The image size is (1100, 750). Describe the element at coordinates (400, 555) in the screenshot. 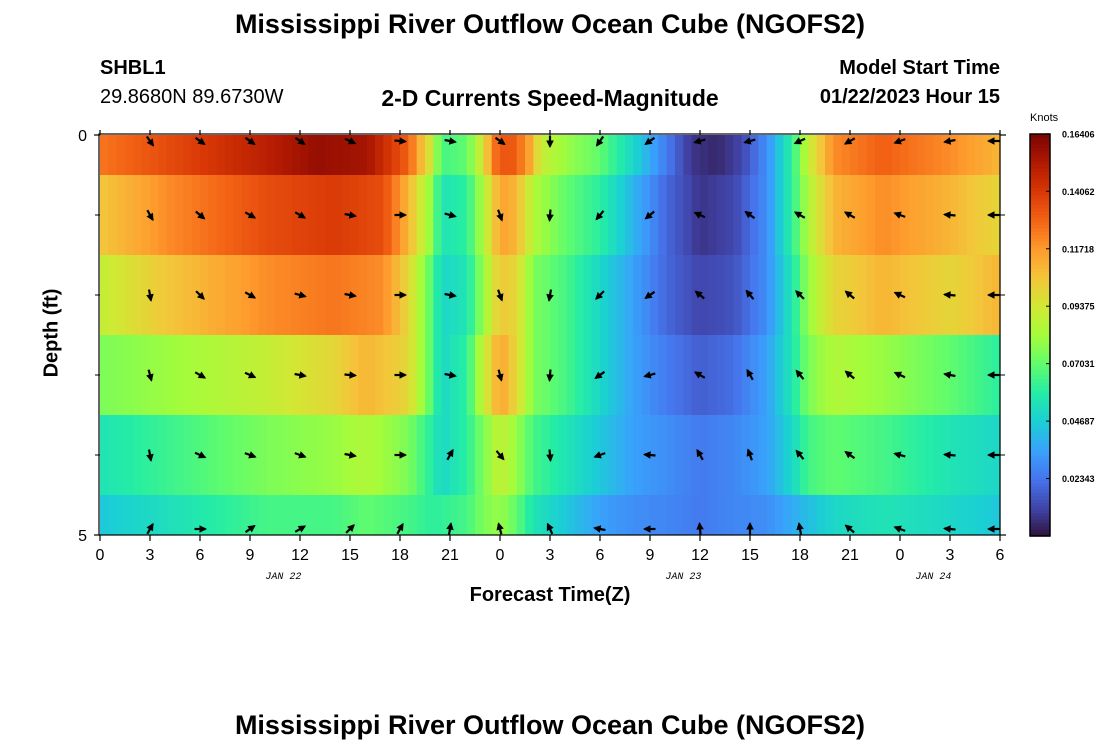

I see `x-tick-label: 18` at that location.